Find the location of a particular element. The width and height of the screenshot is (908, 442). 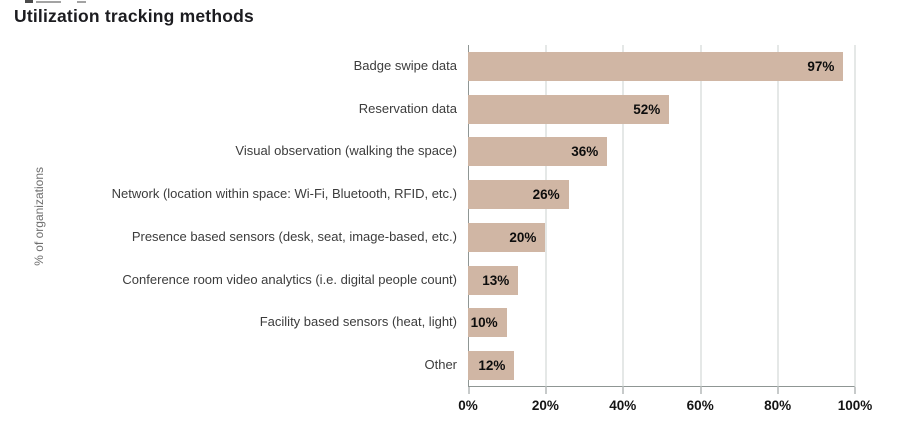

bar: 20% is located at coordinates (507, 237).